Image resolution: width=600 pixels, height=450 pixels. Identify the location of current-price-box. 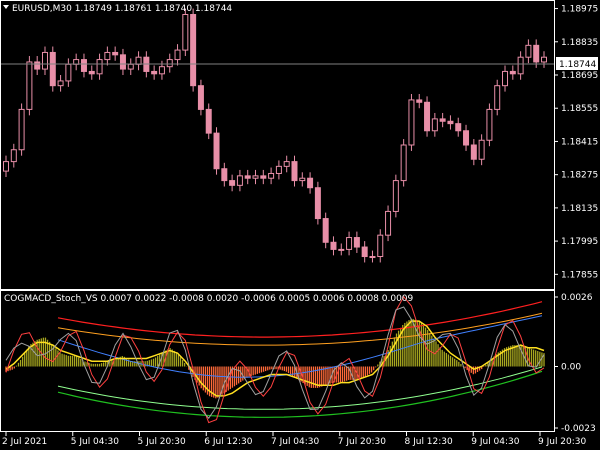
(577, 63).